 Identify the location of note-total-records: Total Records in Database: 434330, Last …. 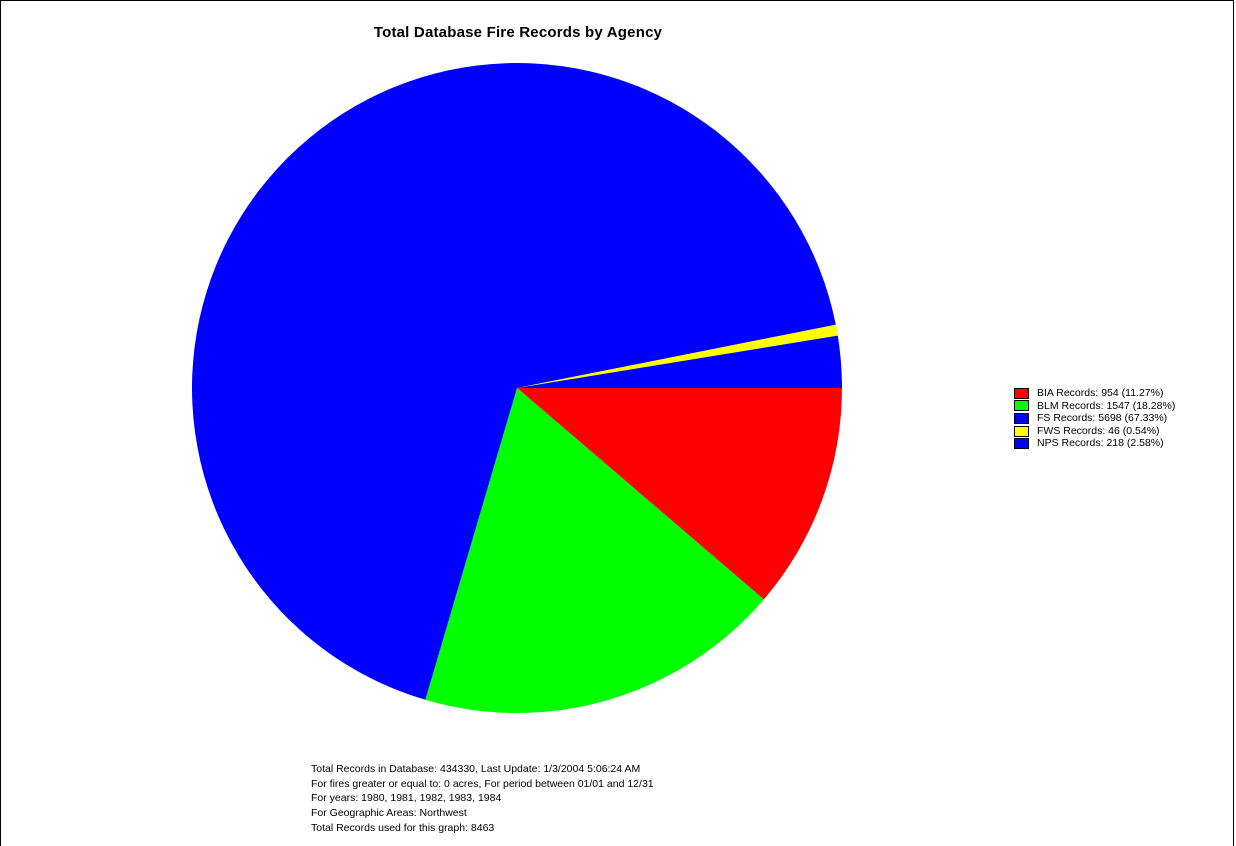
(476, 769).